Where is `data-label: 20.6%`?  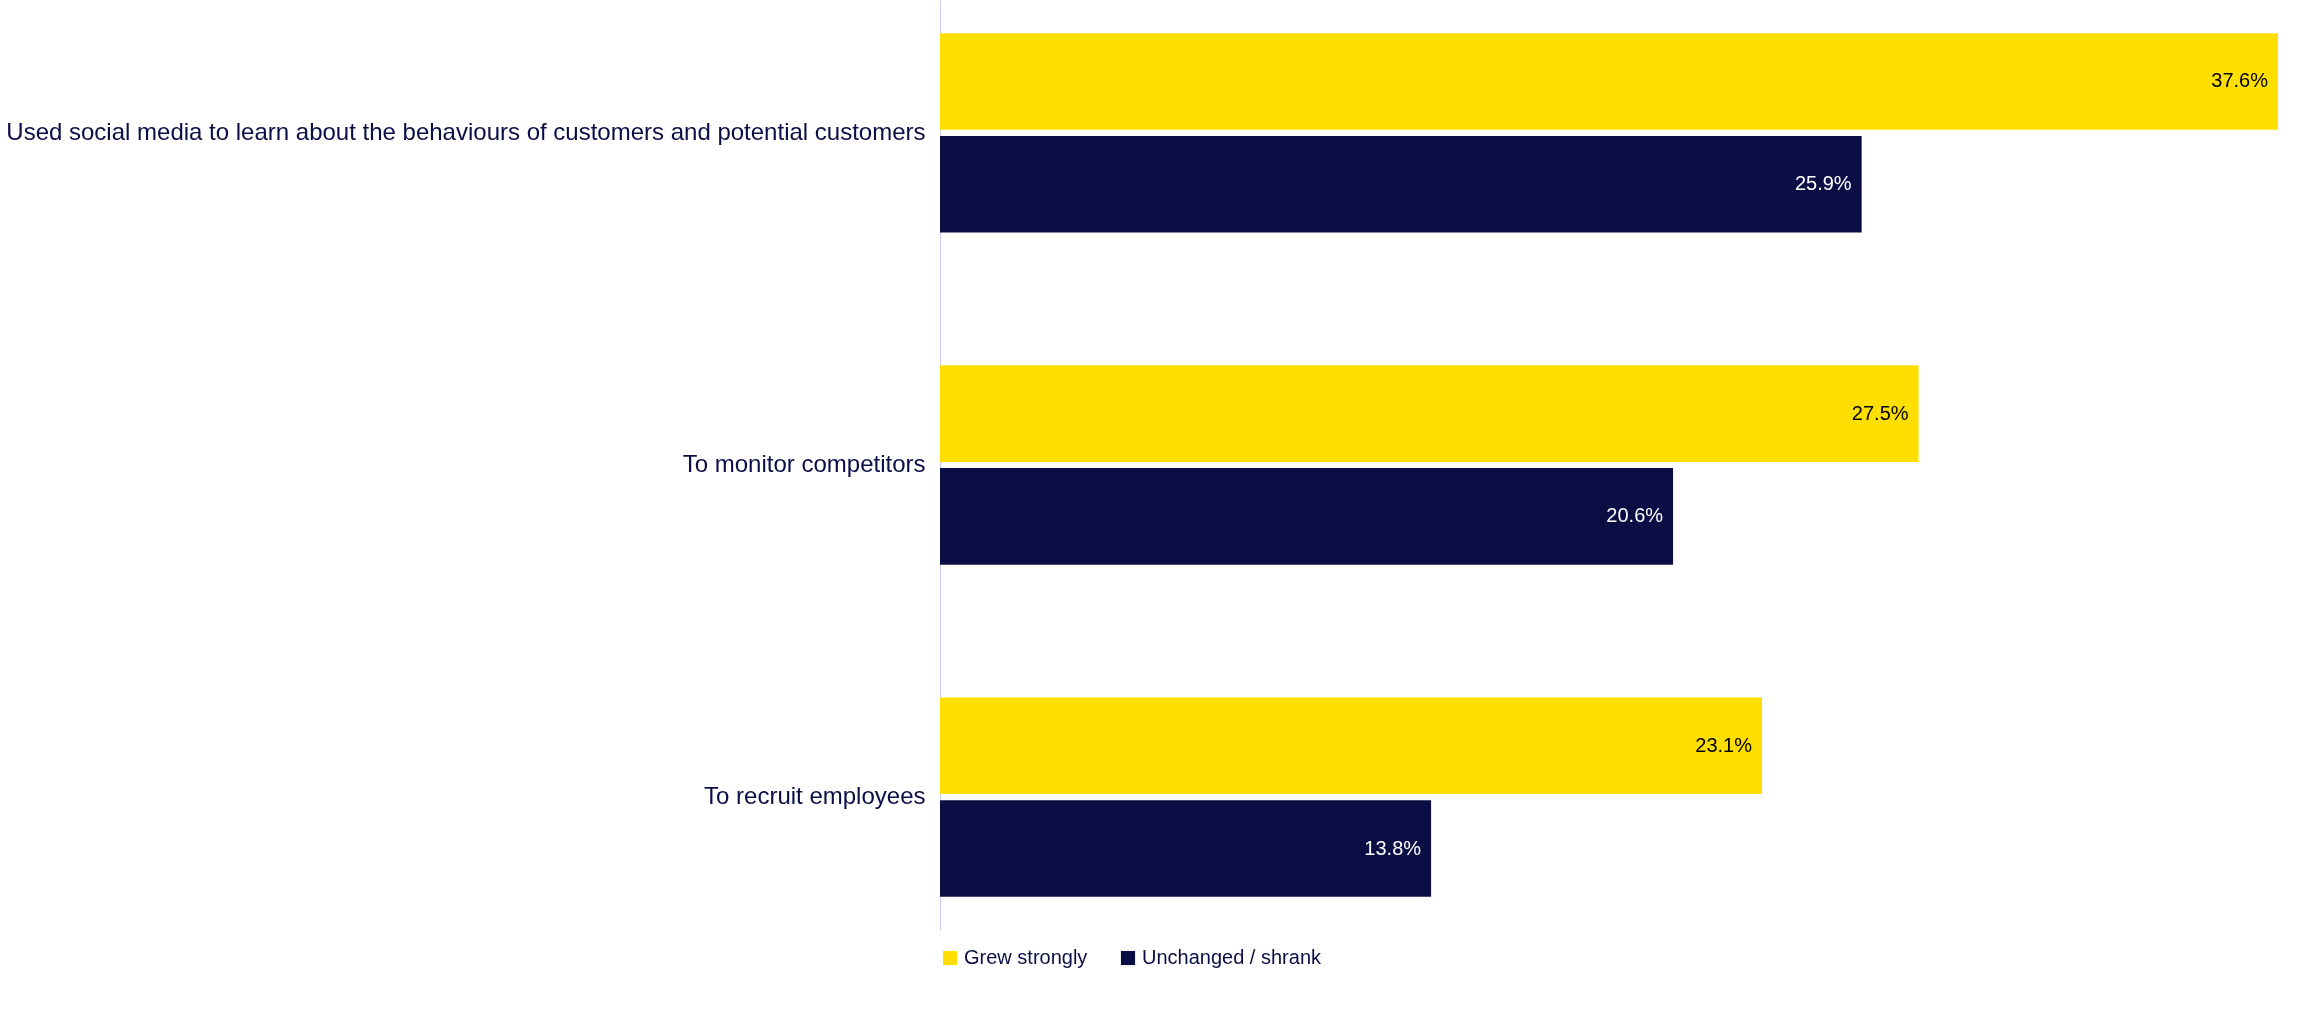
data-label: 20.6% is located at coordinates (1635, 515).